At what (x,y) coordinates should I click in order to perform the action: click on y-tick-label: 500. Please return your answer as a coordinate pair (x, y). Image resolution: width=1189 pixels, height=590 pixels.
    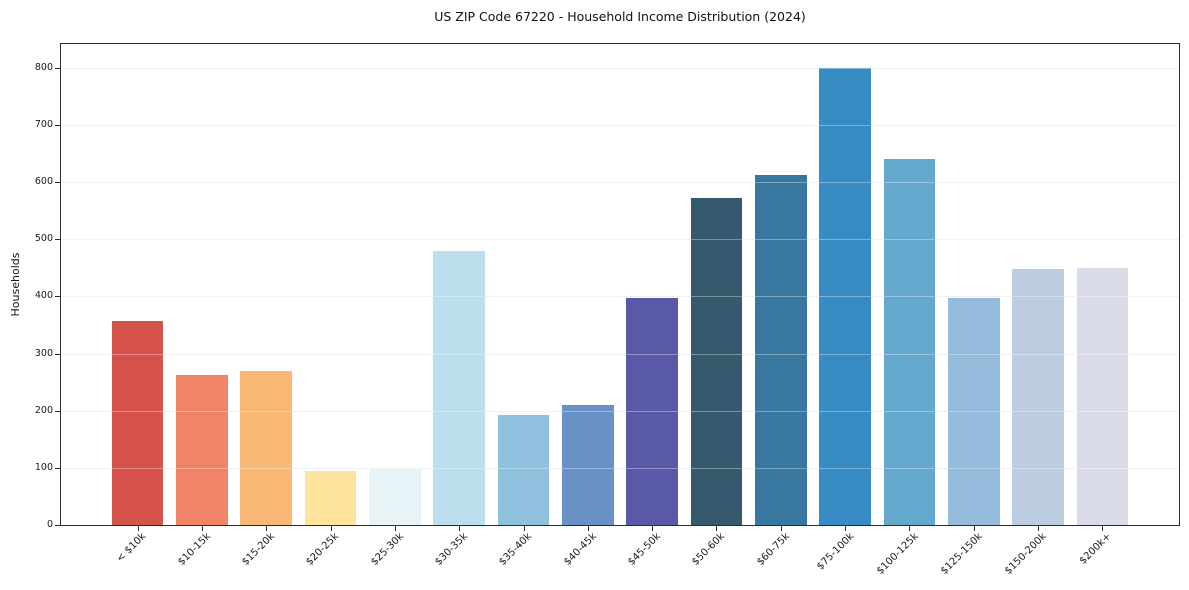
    Looking at the image, I should click on (43, 239).